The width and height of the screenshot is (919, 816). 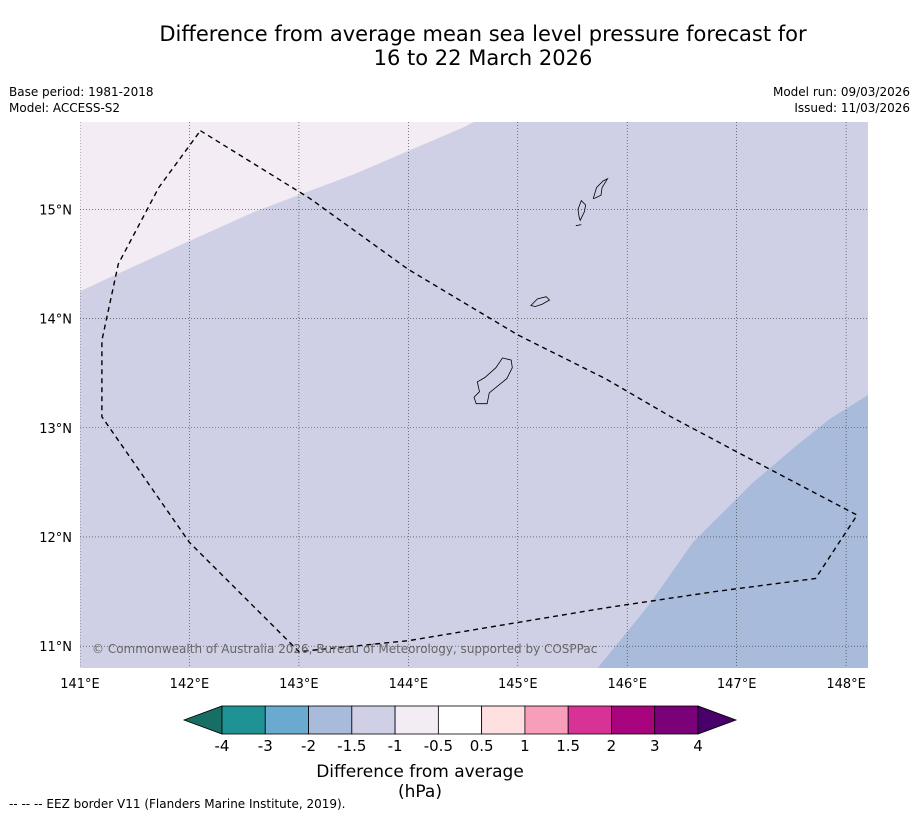 I want to click on model-name: Model: ACCESS-S2, so click(x=65, y=108).